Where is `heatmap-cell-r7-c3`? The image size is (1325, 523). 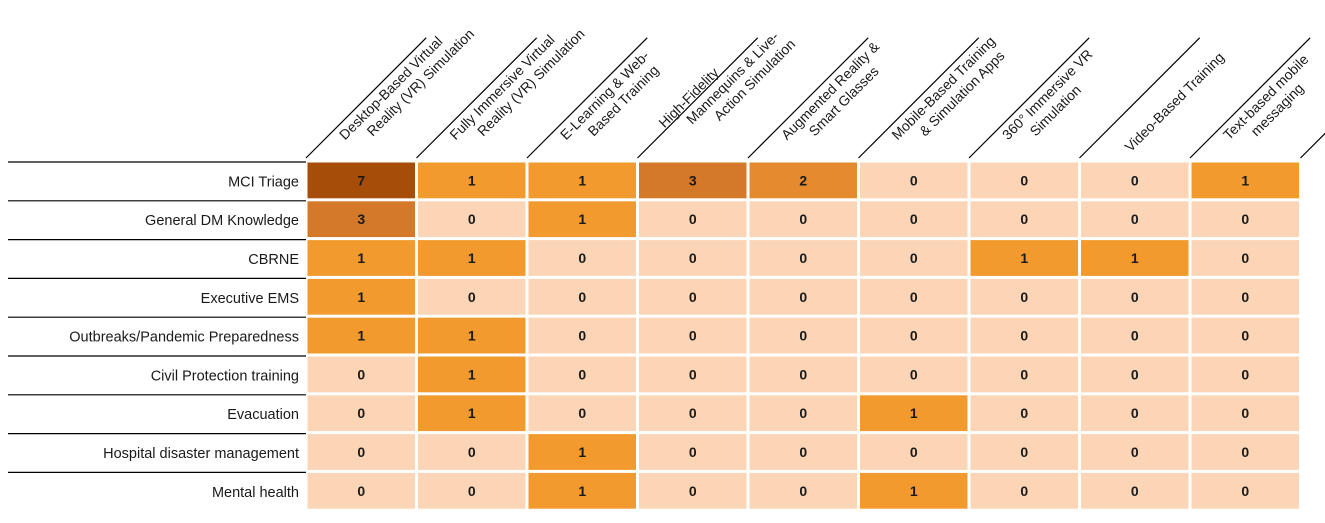 heatmap-cell-r7-c3 is located at coordinates (582, 413).